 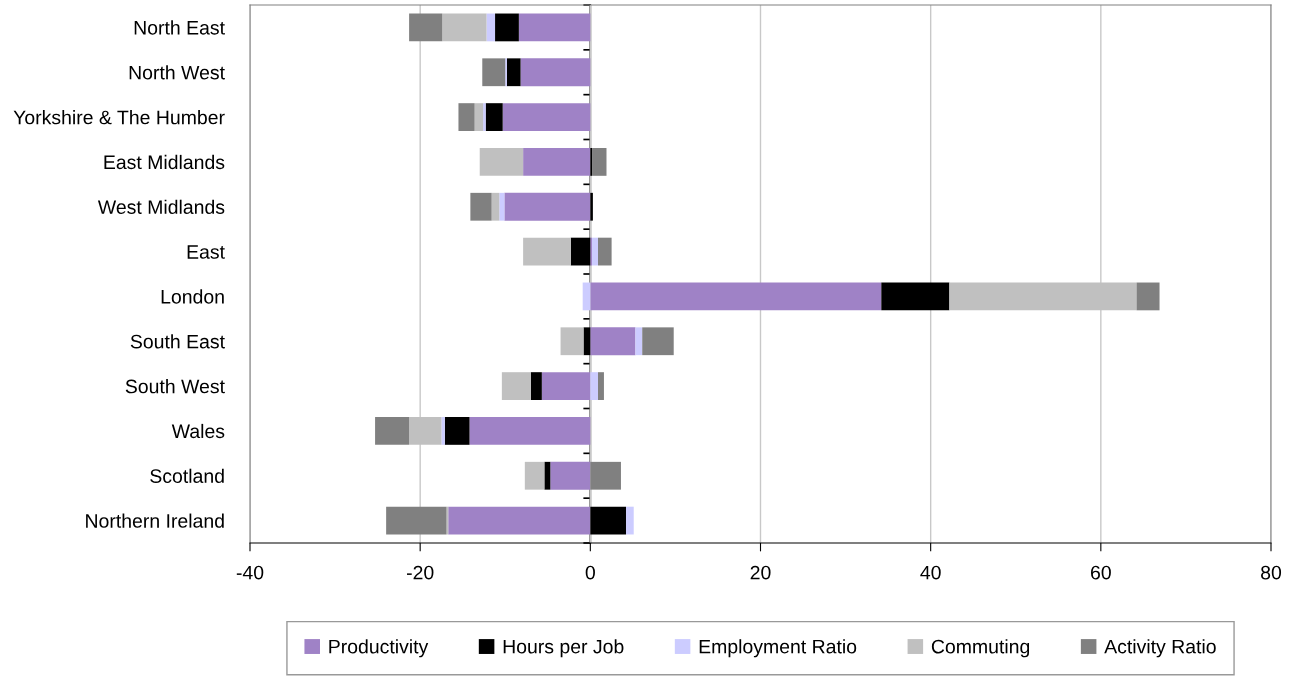 What do you see at coordinates (177, 72) in the screenshot?
I see `y-tick-label: North West` at bounding box center [177, 72].